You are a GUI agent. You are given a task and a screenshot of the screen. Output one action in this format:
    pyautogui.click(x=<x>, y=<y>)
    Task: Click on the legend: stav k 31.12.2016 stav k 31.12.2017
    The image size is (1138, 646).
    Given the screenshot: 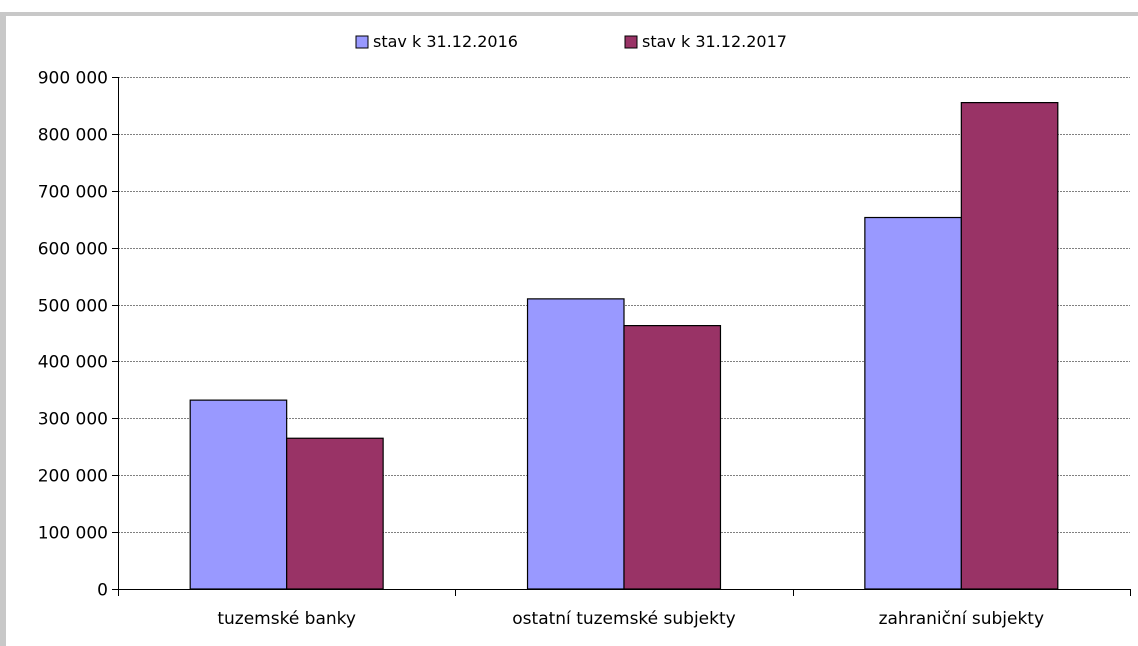 What is the action you would take?
    pyautogui.click(x=571, y=41)
    